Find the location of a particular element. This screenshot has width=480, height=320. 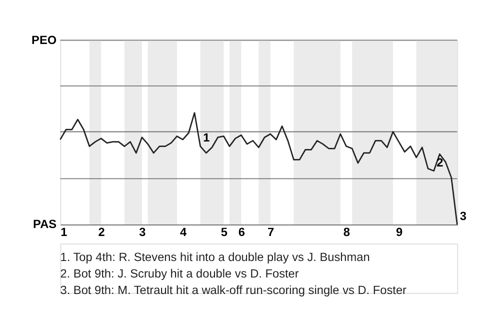

x-tick-label: 4 is located at coordinates (183, 231).